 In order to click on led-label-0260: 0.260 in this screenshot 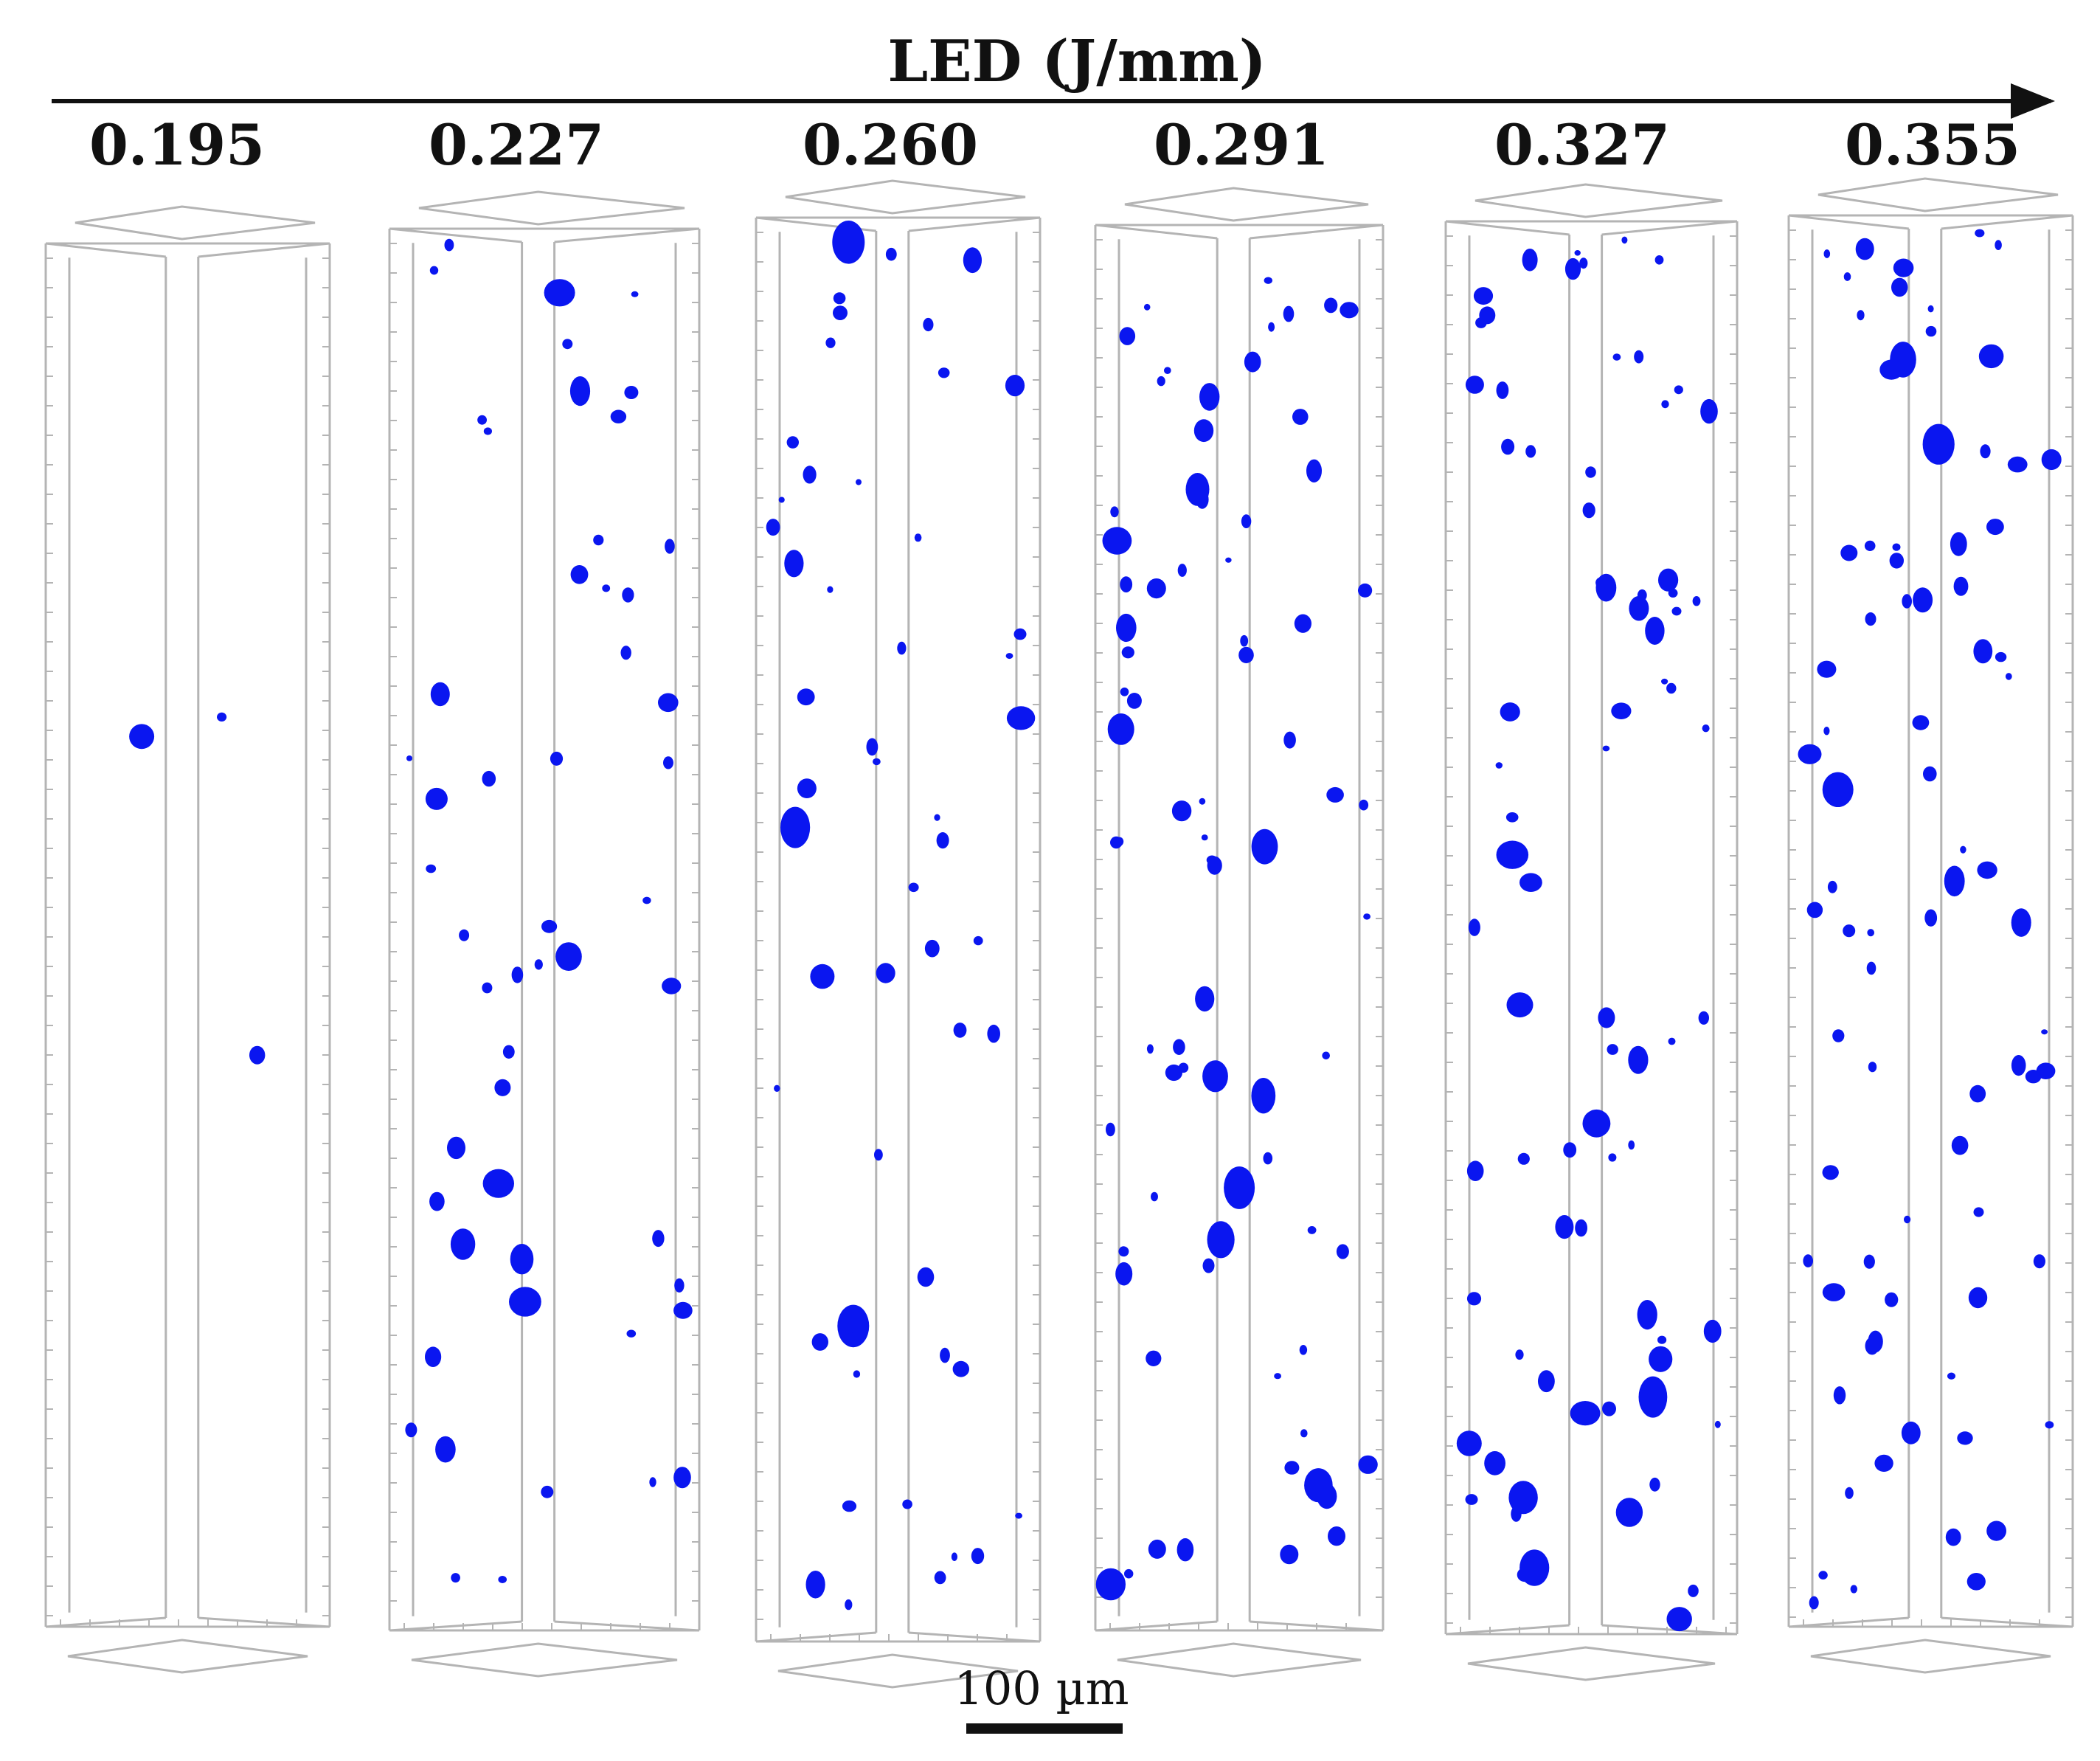, I will do `click(890, 145)`.